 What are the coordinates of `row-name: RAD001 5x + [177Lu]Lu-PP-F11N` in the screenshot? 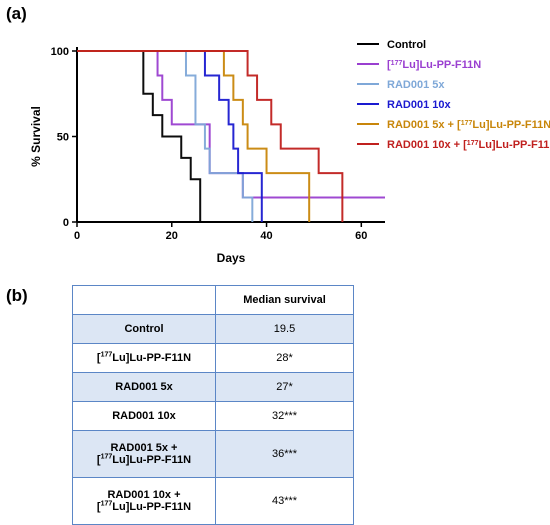 It's located at (144, 454).